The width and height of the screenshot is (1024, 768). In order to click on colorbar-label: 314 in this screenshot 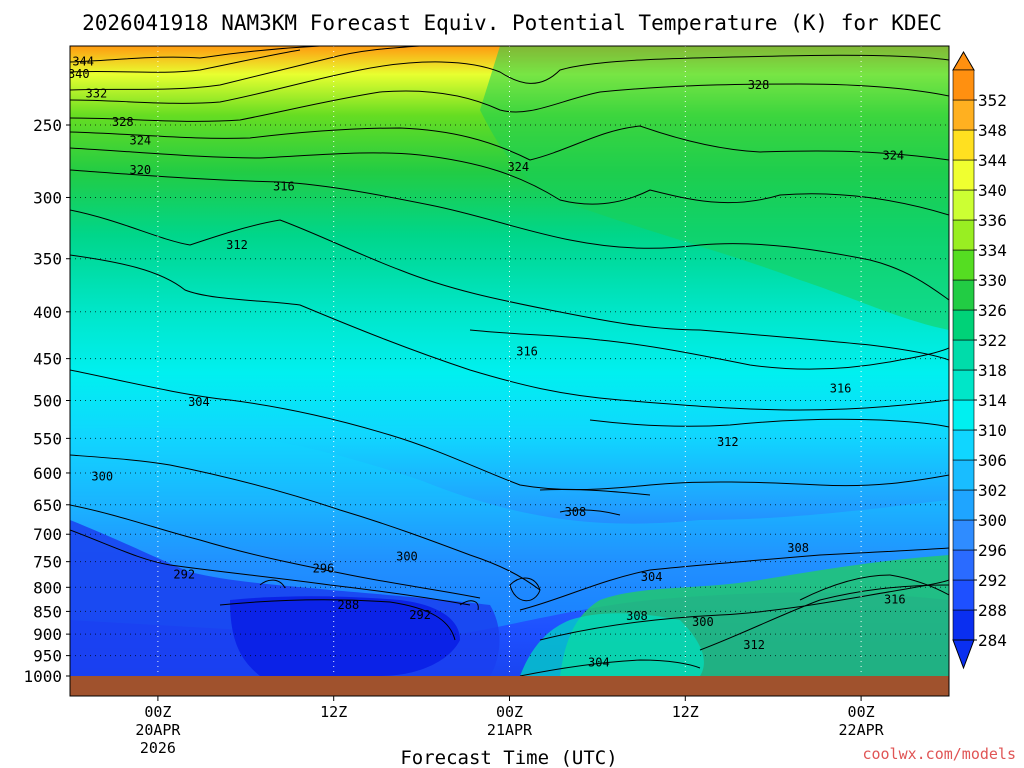, I will do `click(992, 400)`.